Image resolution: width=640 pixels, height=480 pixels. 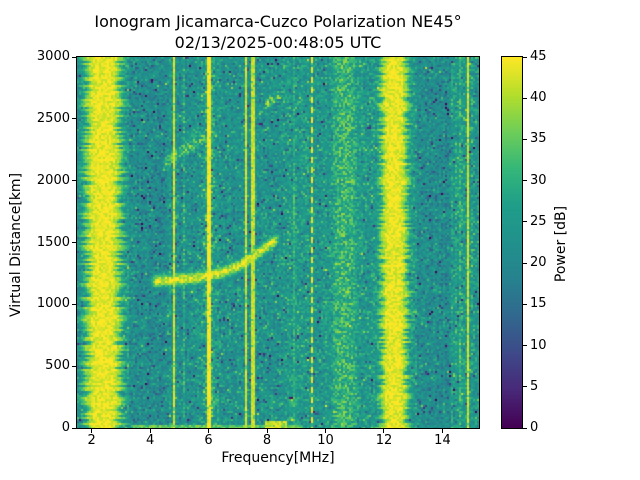 What do you see at coordinates (53, 118) in the screenshot?
I see `y-tick-label: 2500` at bounding box center [53, 118].